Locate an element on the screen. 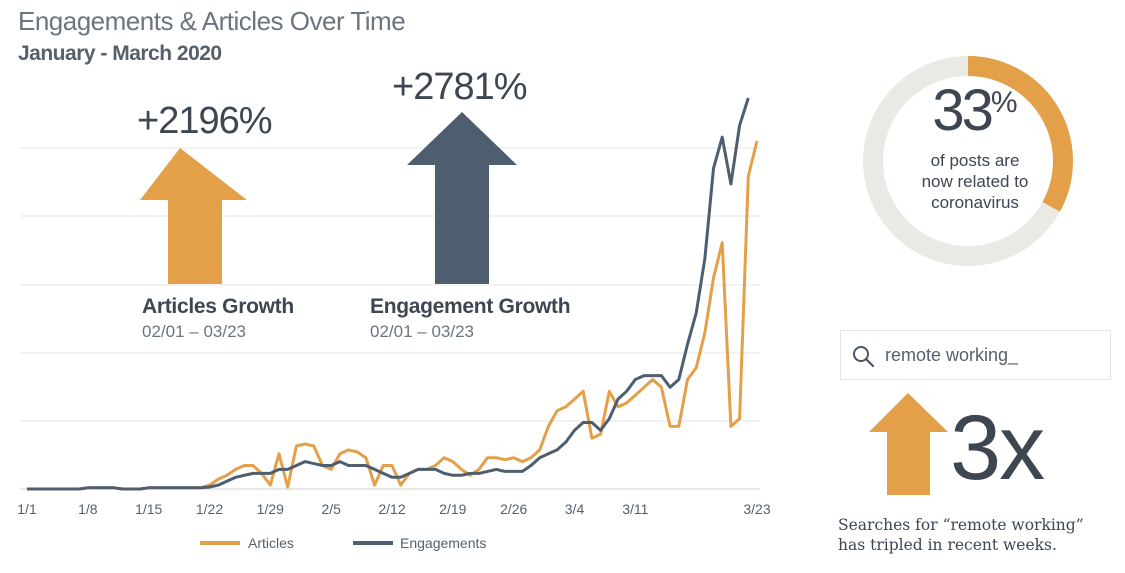 Image resolution: width=1125 pixels, height=573 pixels. search-note-line1: Searches for “remote working” is located at coordinates (961, 525).